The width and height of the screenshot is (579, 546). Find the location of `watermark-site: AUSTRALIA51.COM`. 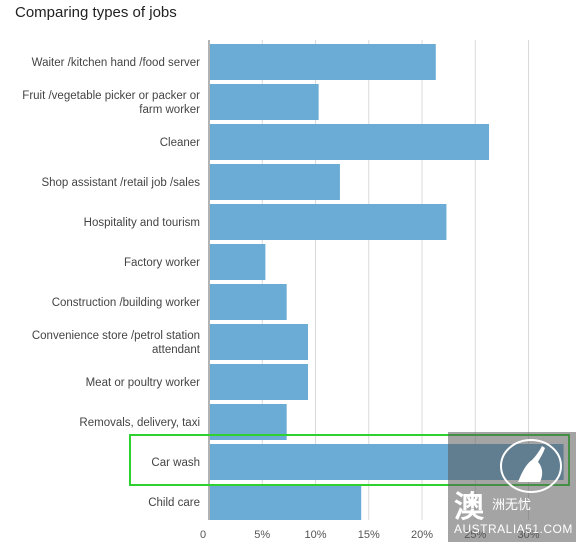

watermark-site: AUSTRALIA51.COM is located at coordinates (513, 529).